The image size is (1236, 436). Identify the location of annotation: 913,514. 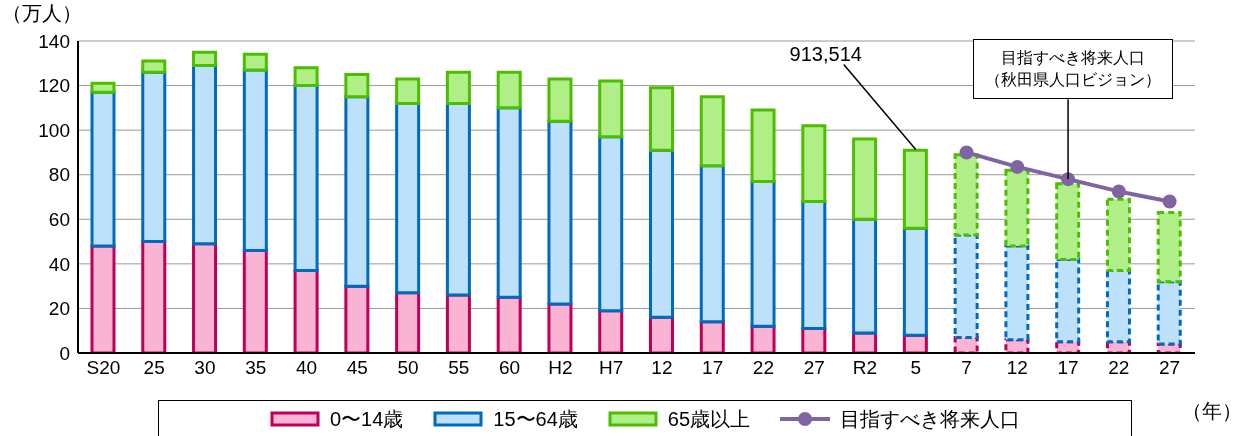
(825, 54).